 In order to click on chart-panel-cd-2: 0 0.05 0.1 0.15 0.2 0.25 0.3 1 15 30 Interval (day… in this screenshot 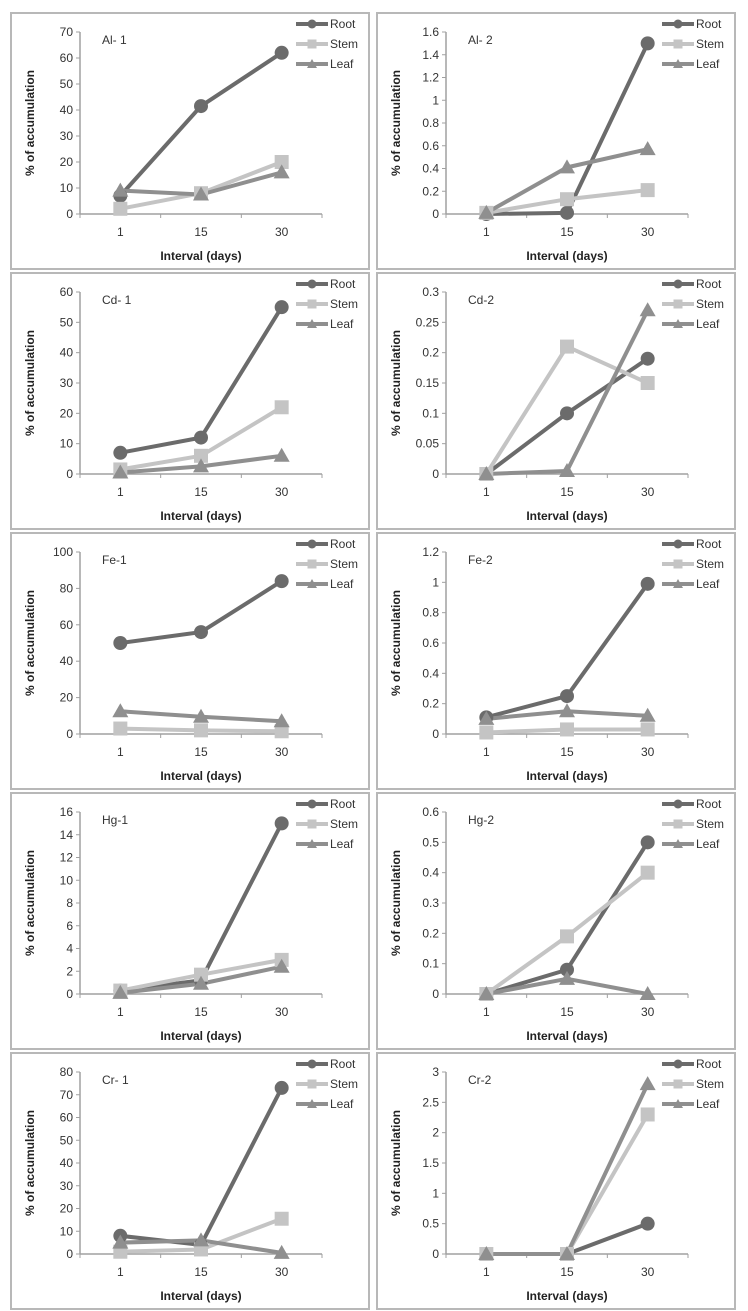, I will do `click(556, 401)`.